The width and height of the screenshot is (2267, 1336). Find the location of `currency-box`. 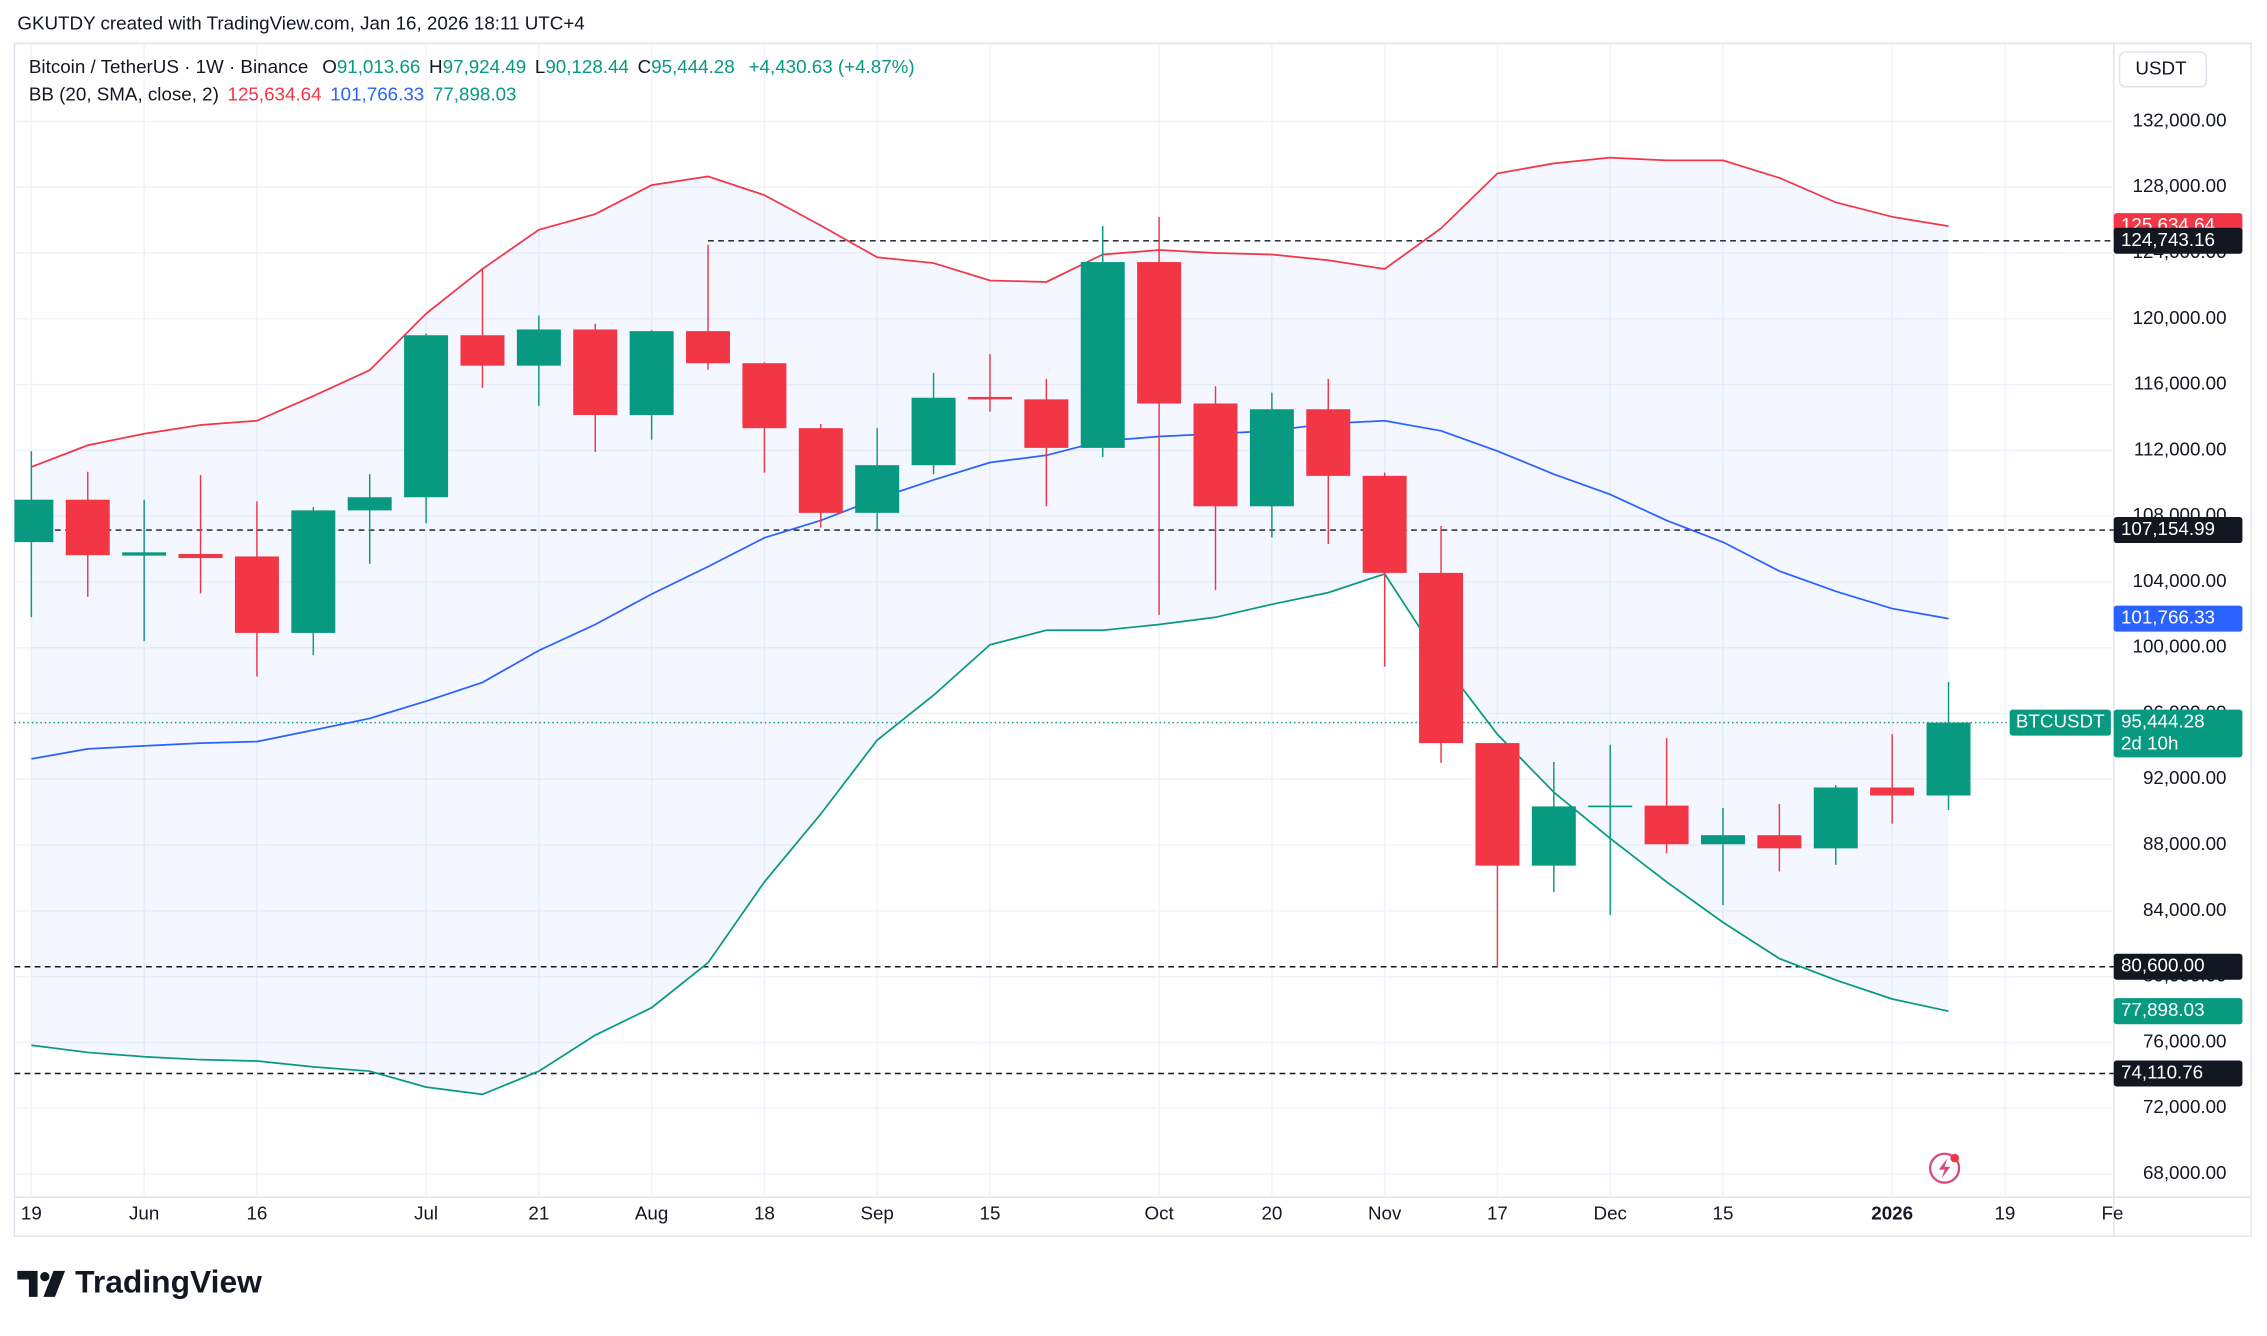

currency-box is located at coordinates (2162, 69).